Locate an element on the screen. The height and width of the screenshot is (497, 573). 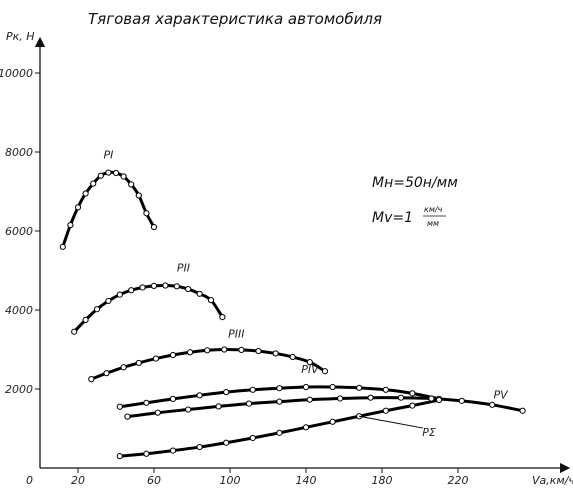
curve-label-pv: PV is located at coordinates (502, 395).